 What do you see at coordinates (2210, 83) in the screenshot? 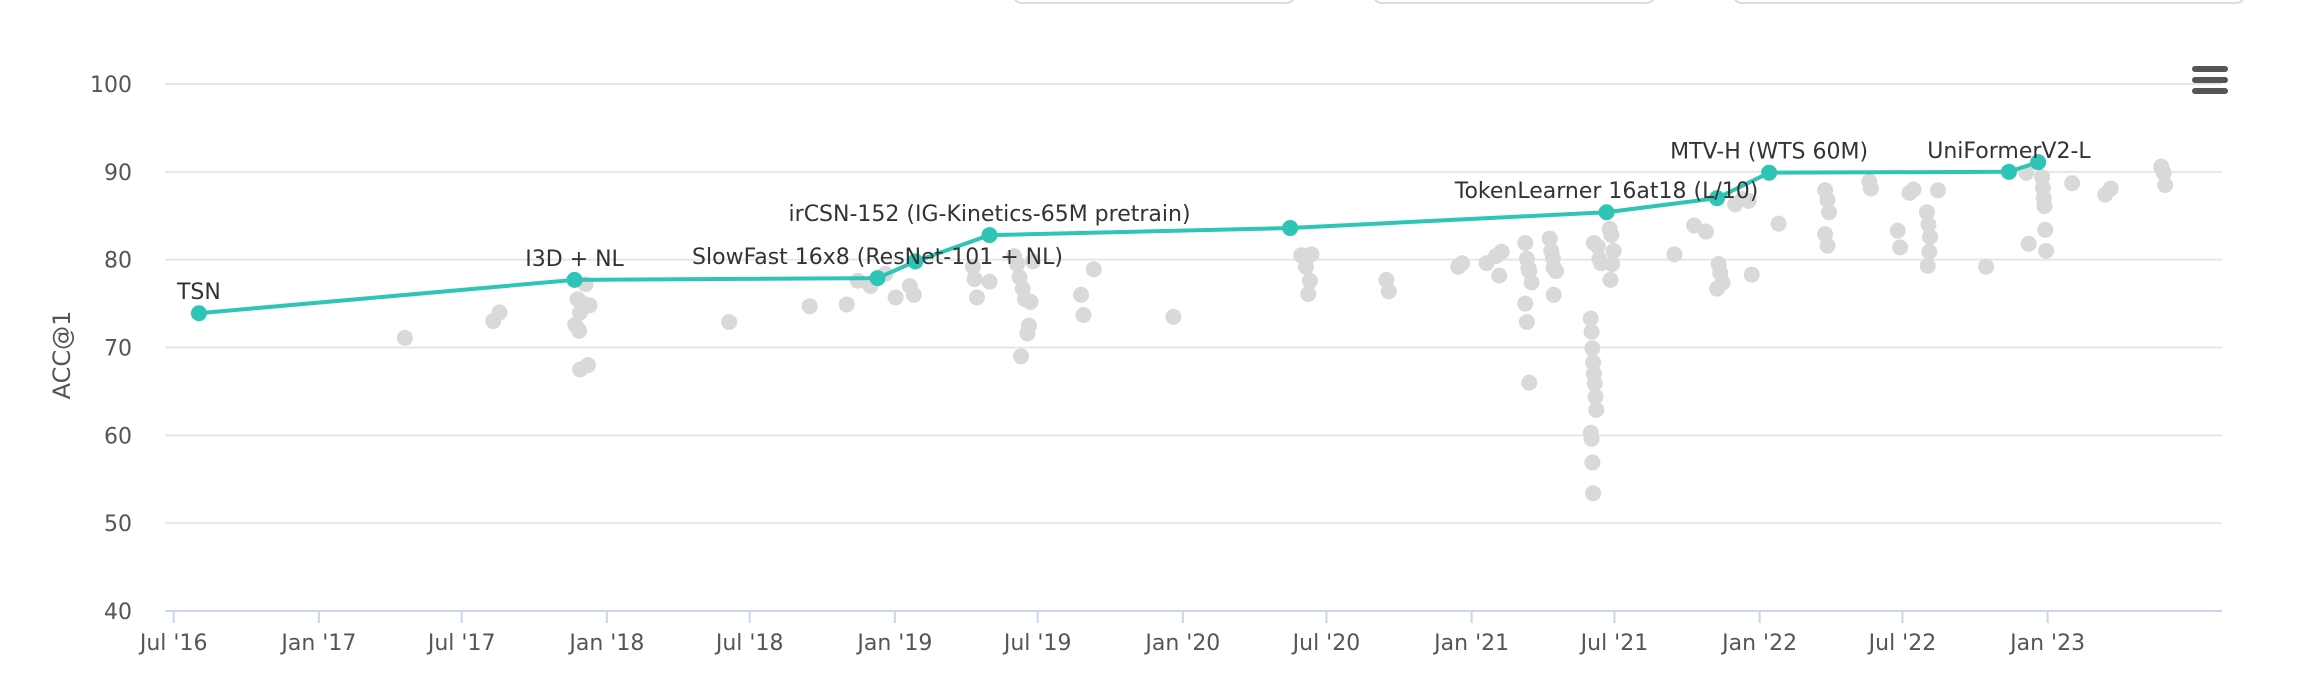
I see `chart-menu-icon` at bounding box center [2210, 83].